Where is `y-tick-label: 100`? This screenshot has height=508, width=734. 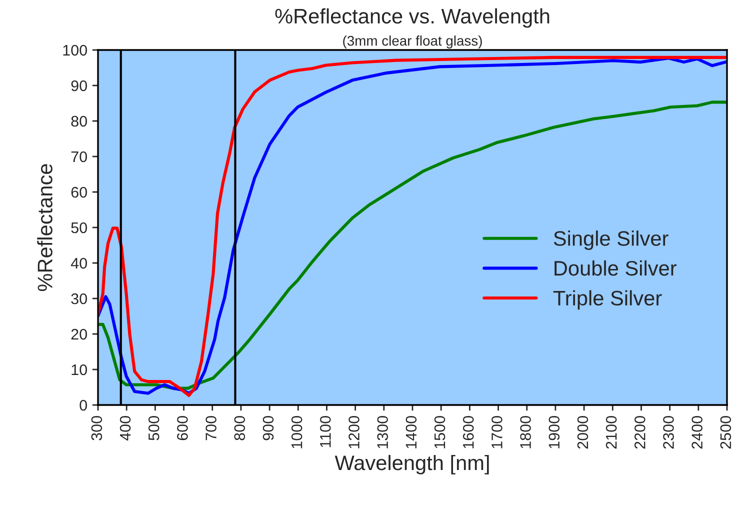 y-tick-label: 100 is located at coordinates (75, 50).